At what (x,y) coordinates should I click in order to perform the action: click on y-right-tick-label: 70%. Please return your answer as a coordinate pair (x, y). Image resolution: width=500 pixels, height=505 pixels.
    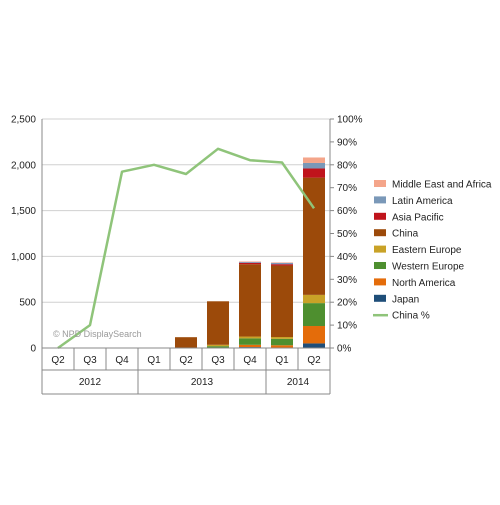
    Looking at the image, I should click on (347, 188).